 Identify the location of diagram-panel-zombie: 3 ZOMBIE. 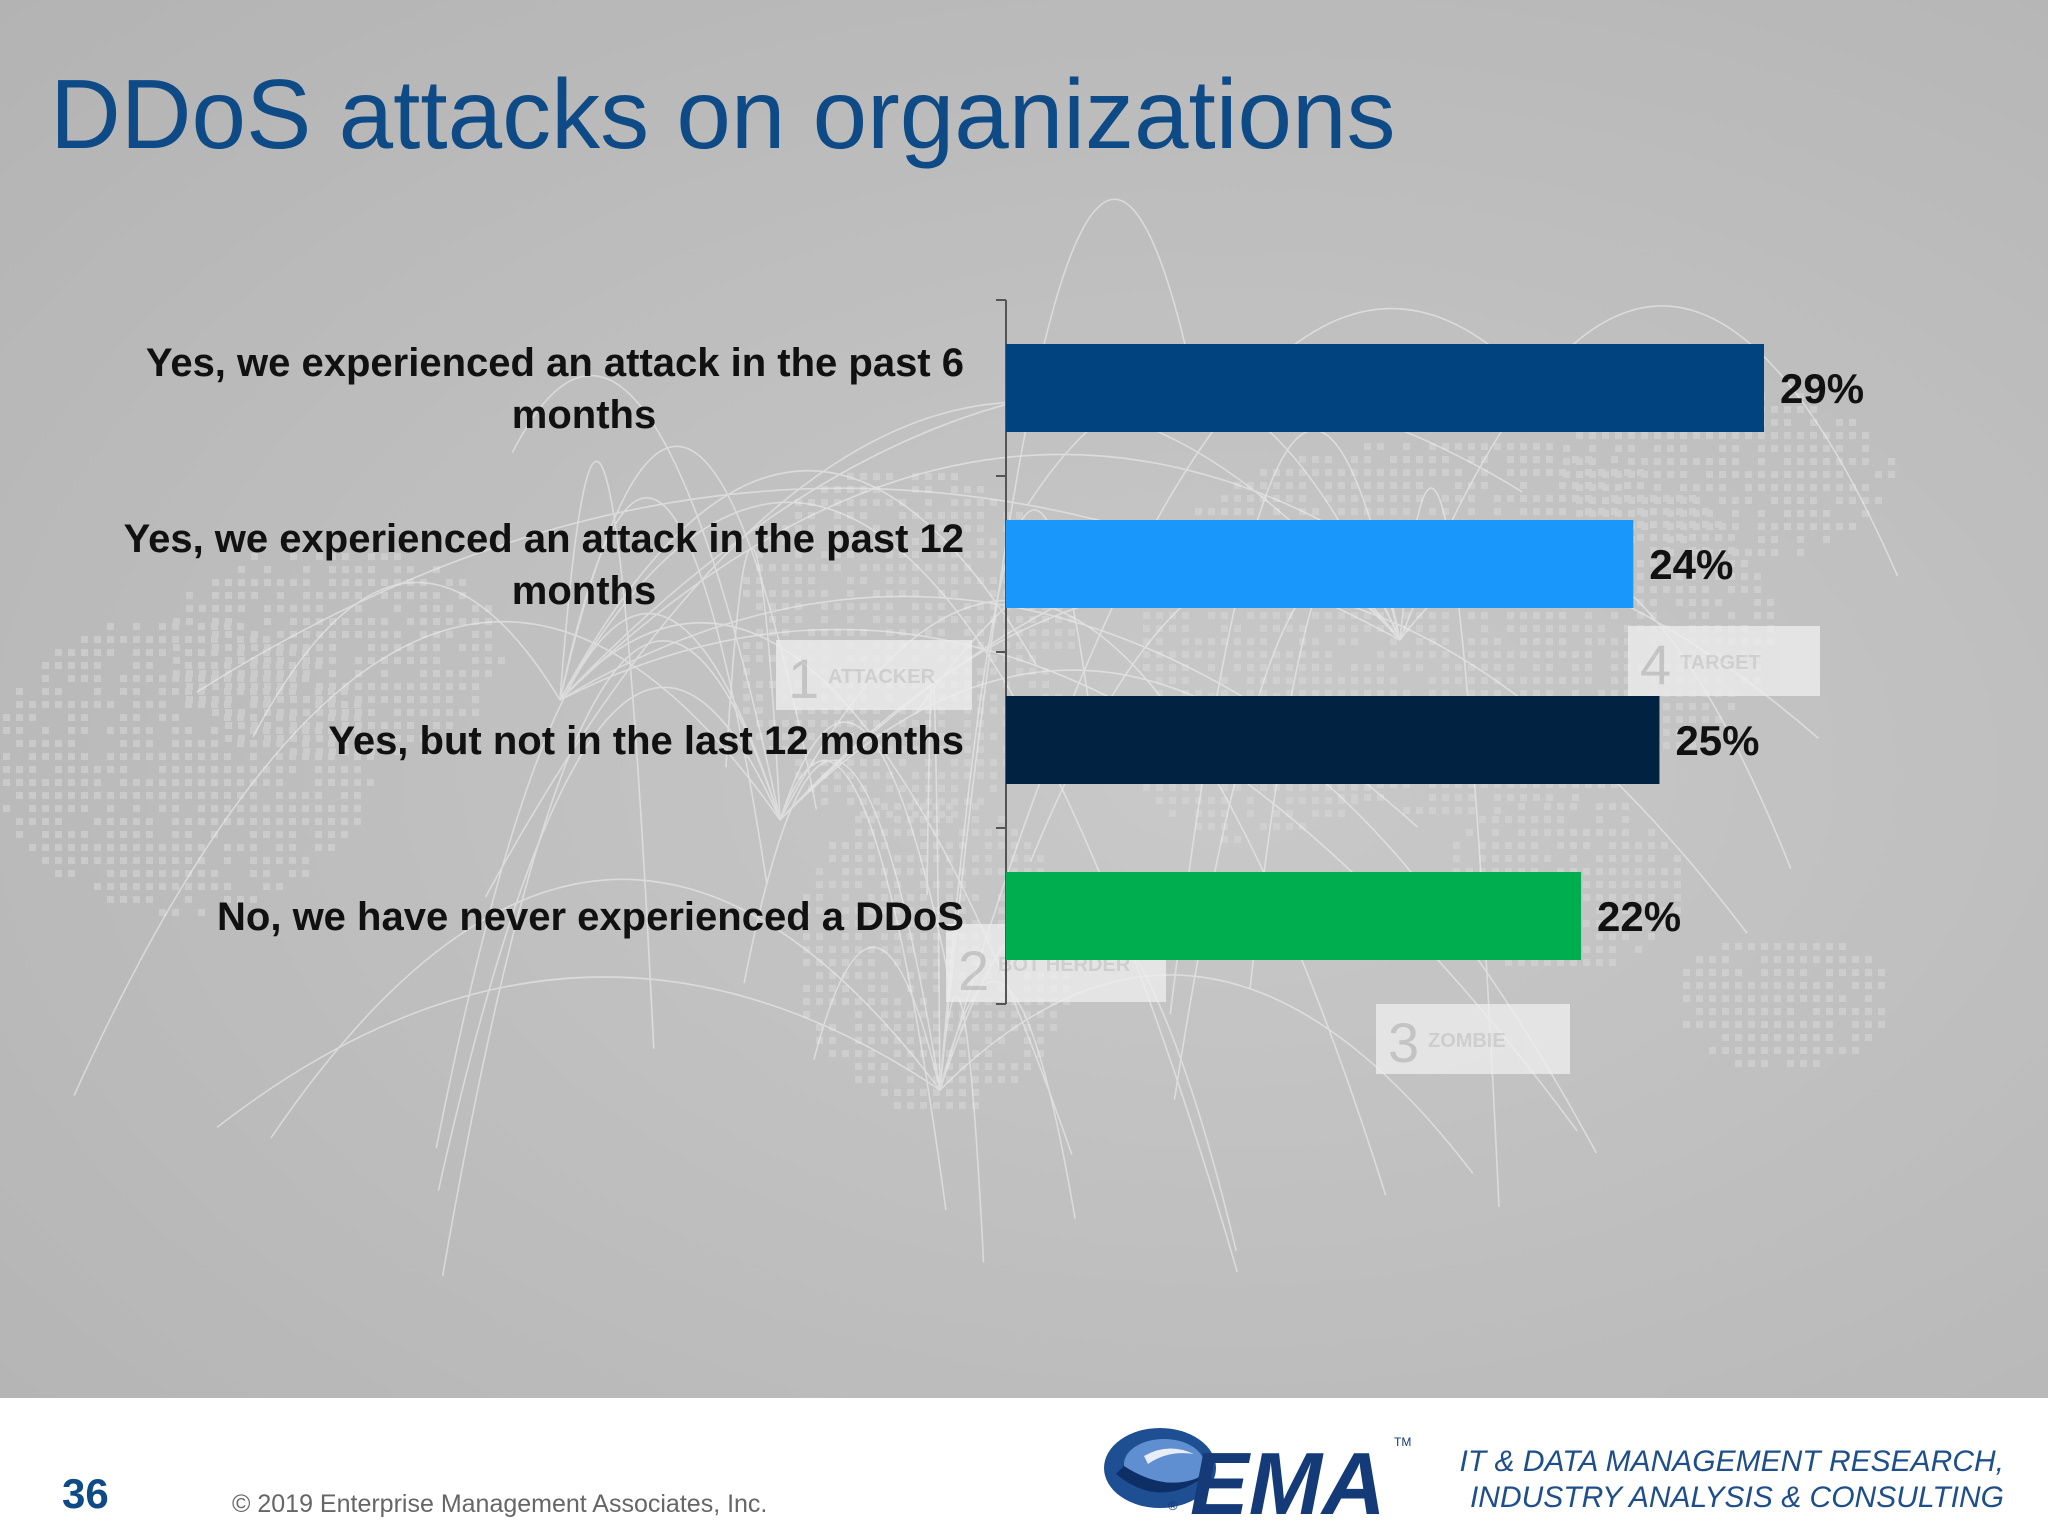
(1473, 1039).